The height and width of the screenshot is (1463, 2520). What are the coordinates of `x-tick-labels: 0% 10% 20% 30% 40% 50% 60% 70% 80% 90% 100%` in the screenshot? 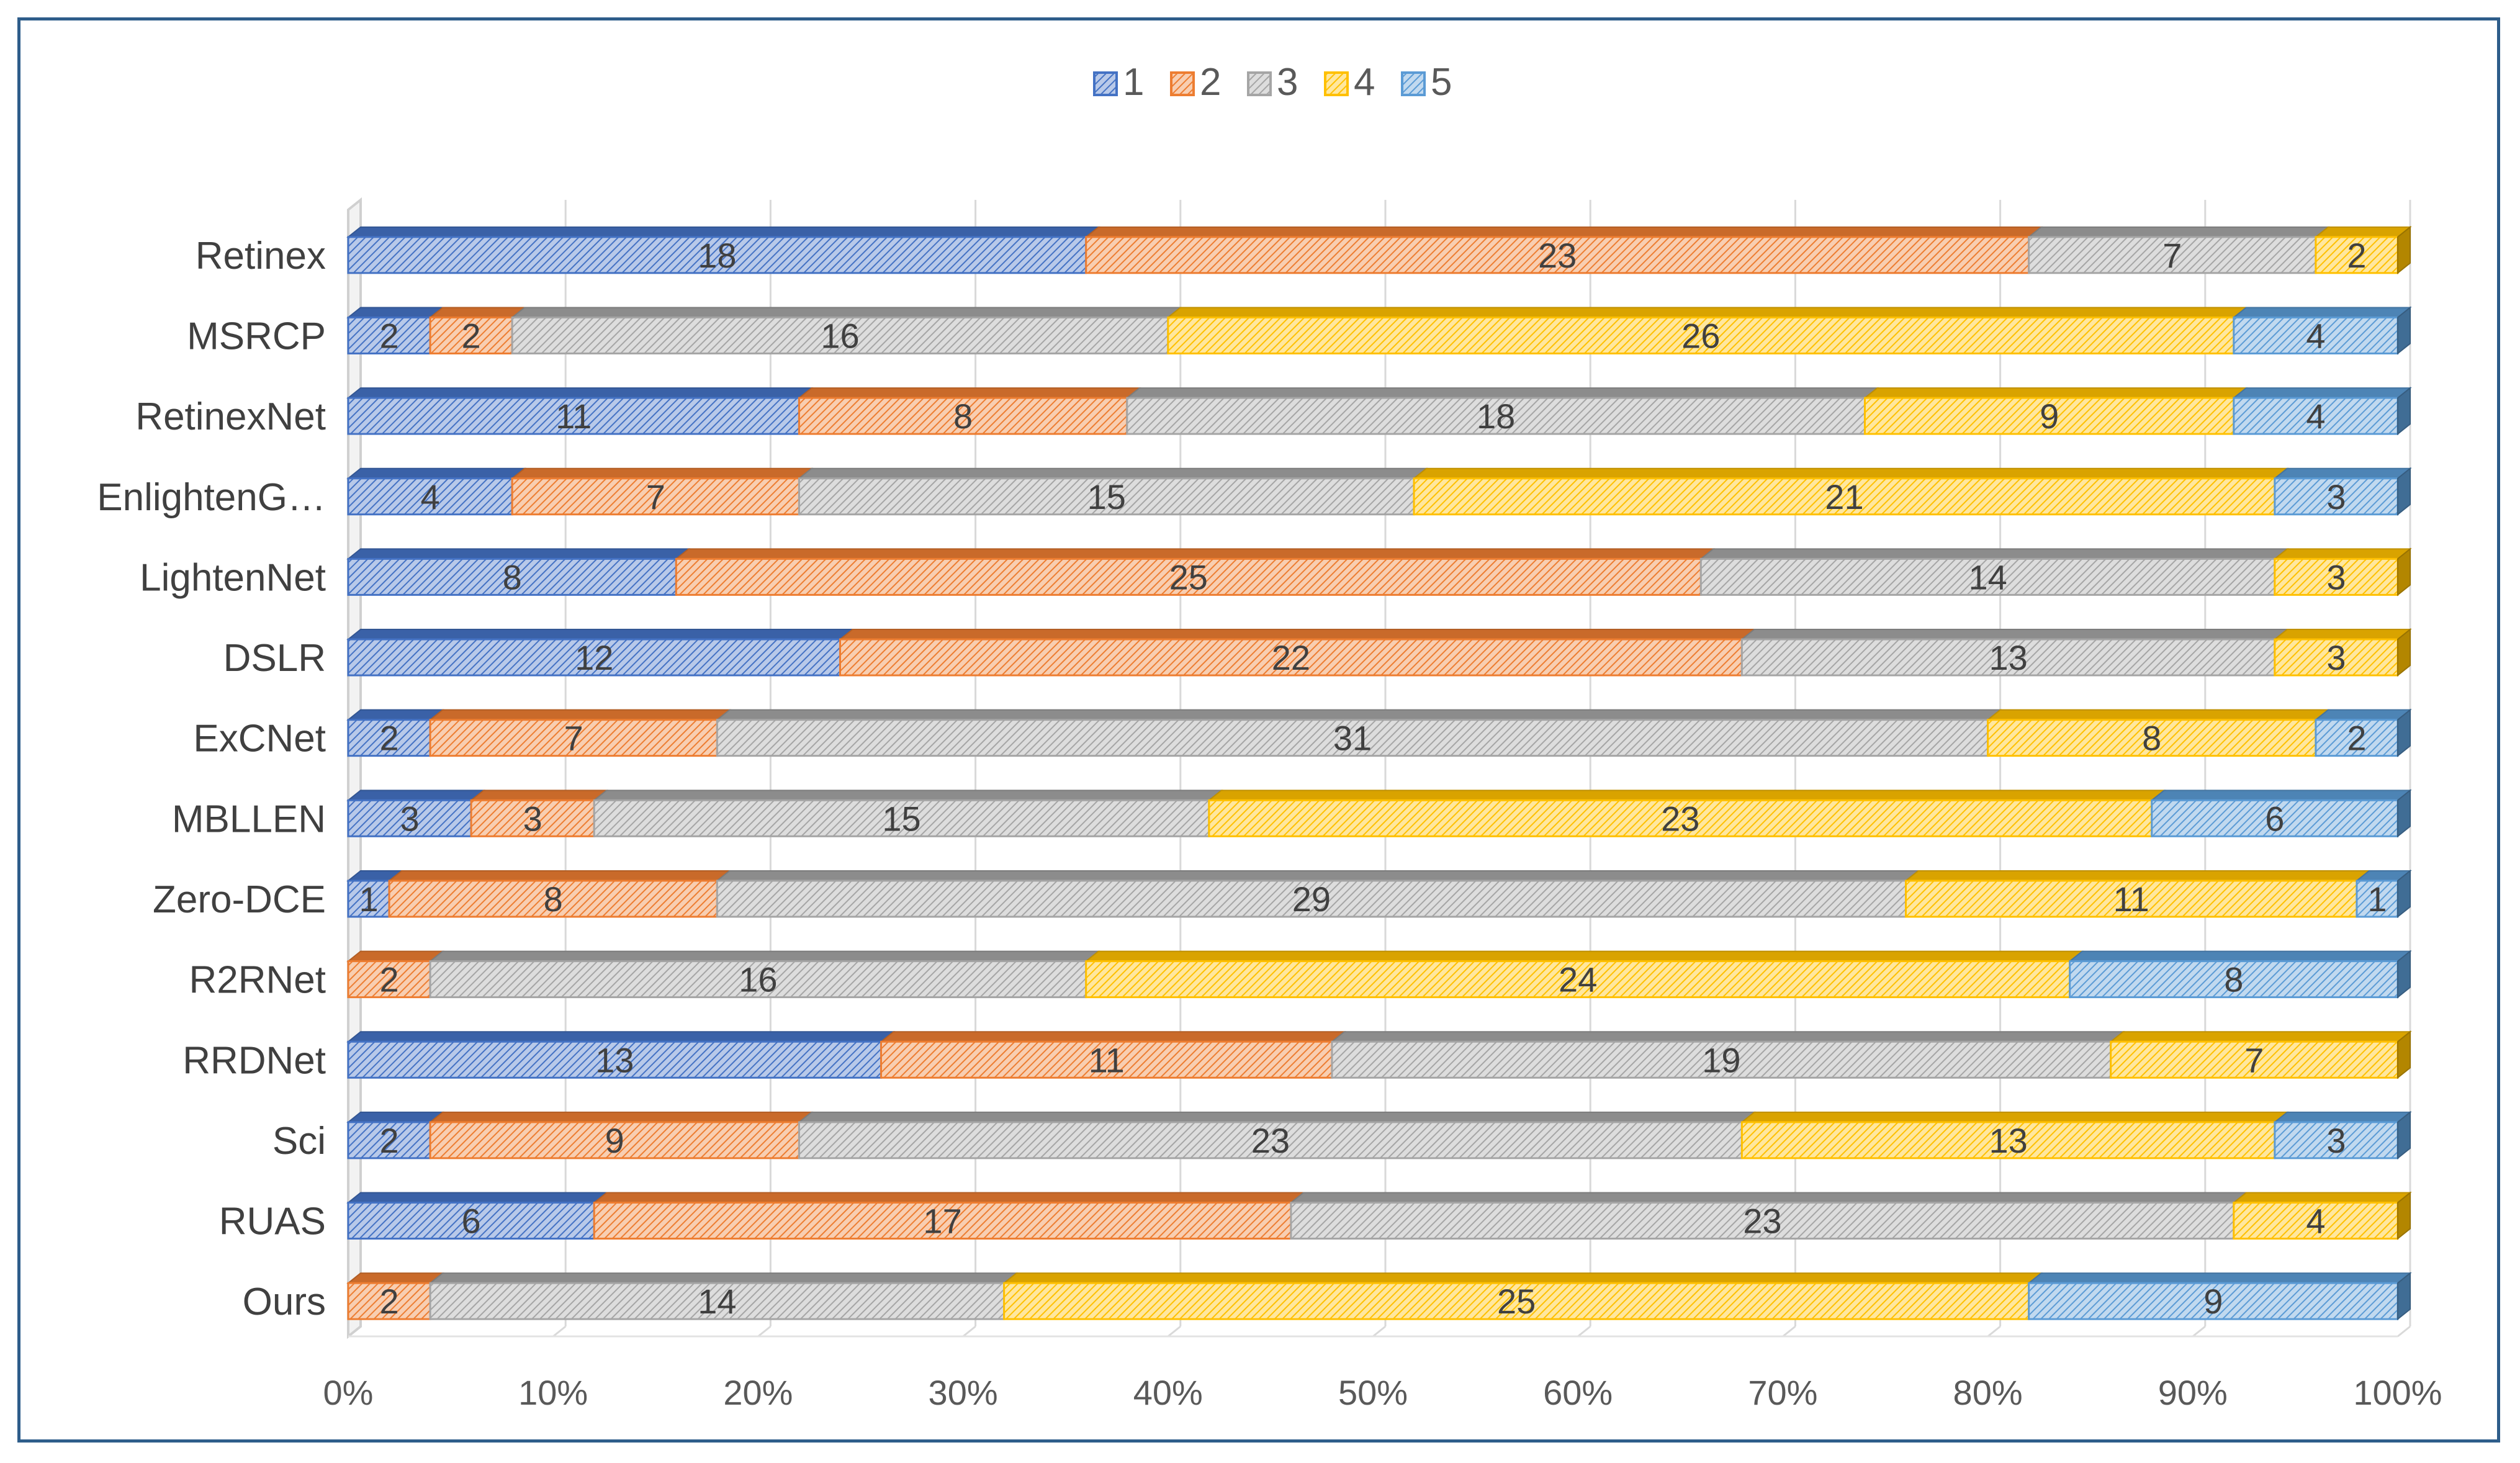 It's located at (1383, 1392).